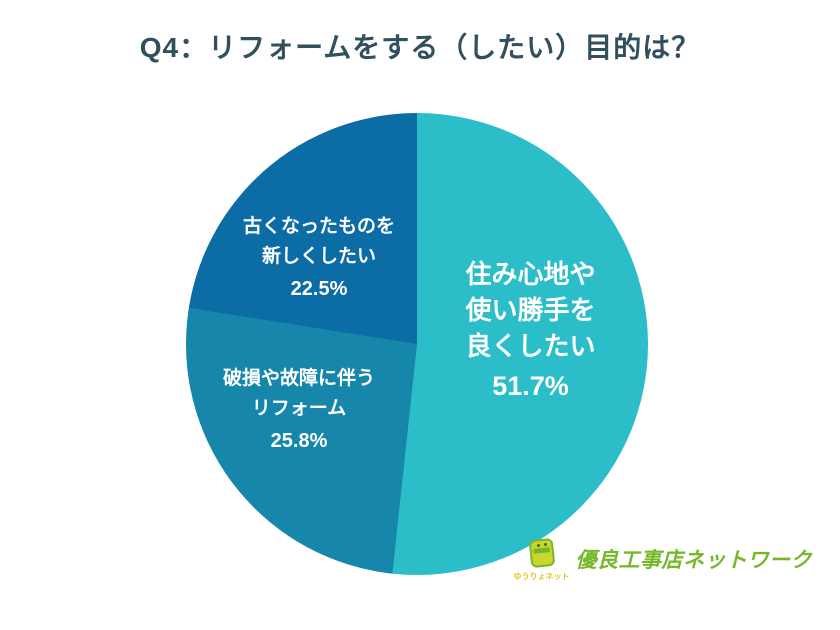  I want to click on slice-percent-value: 51.7%, so click(530, 386).